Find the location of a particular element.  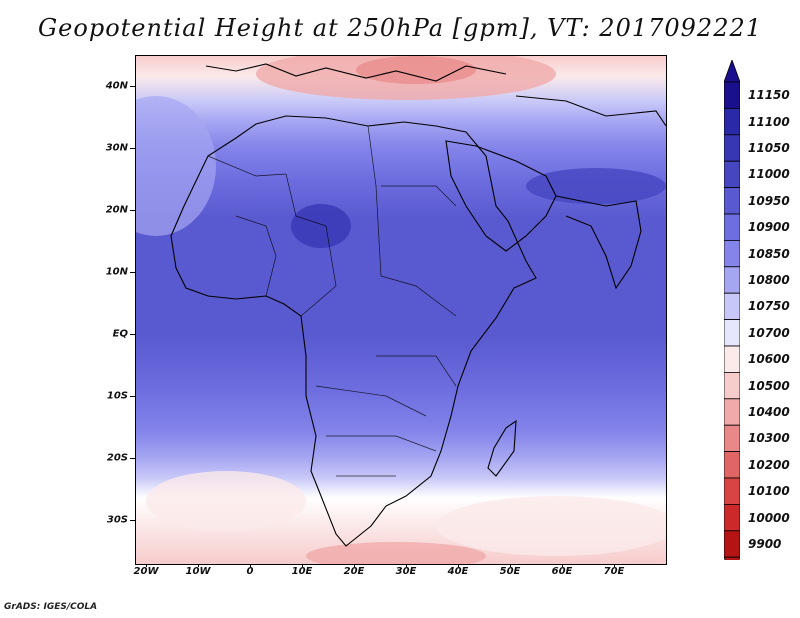

arabia-core is located at coordinates (596, 186).